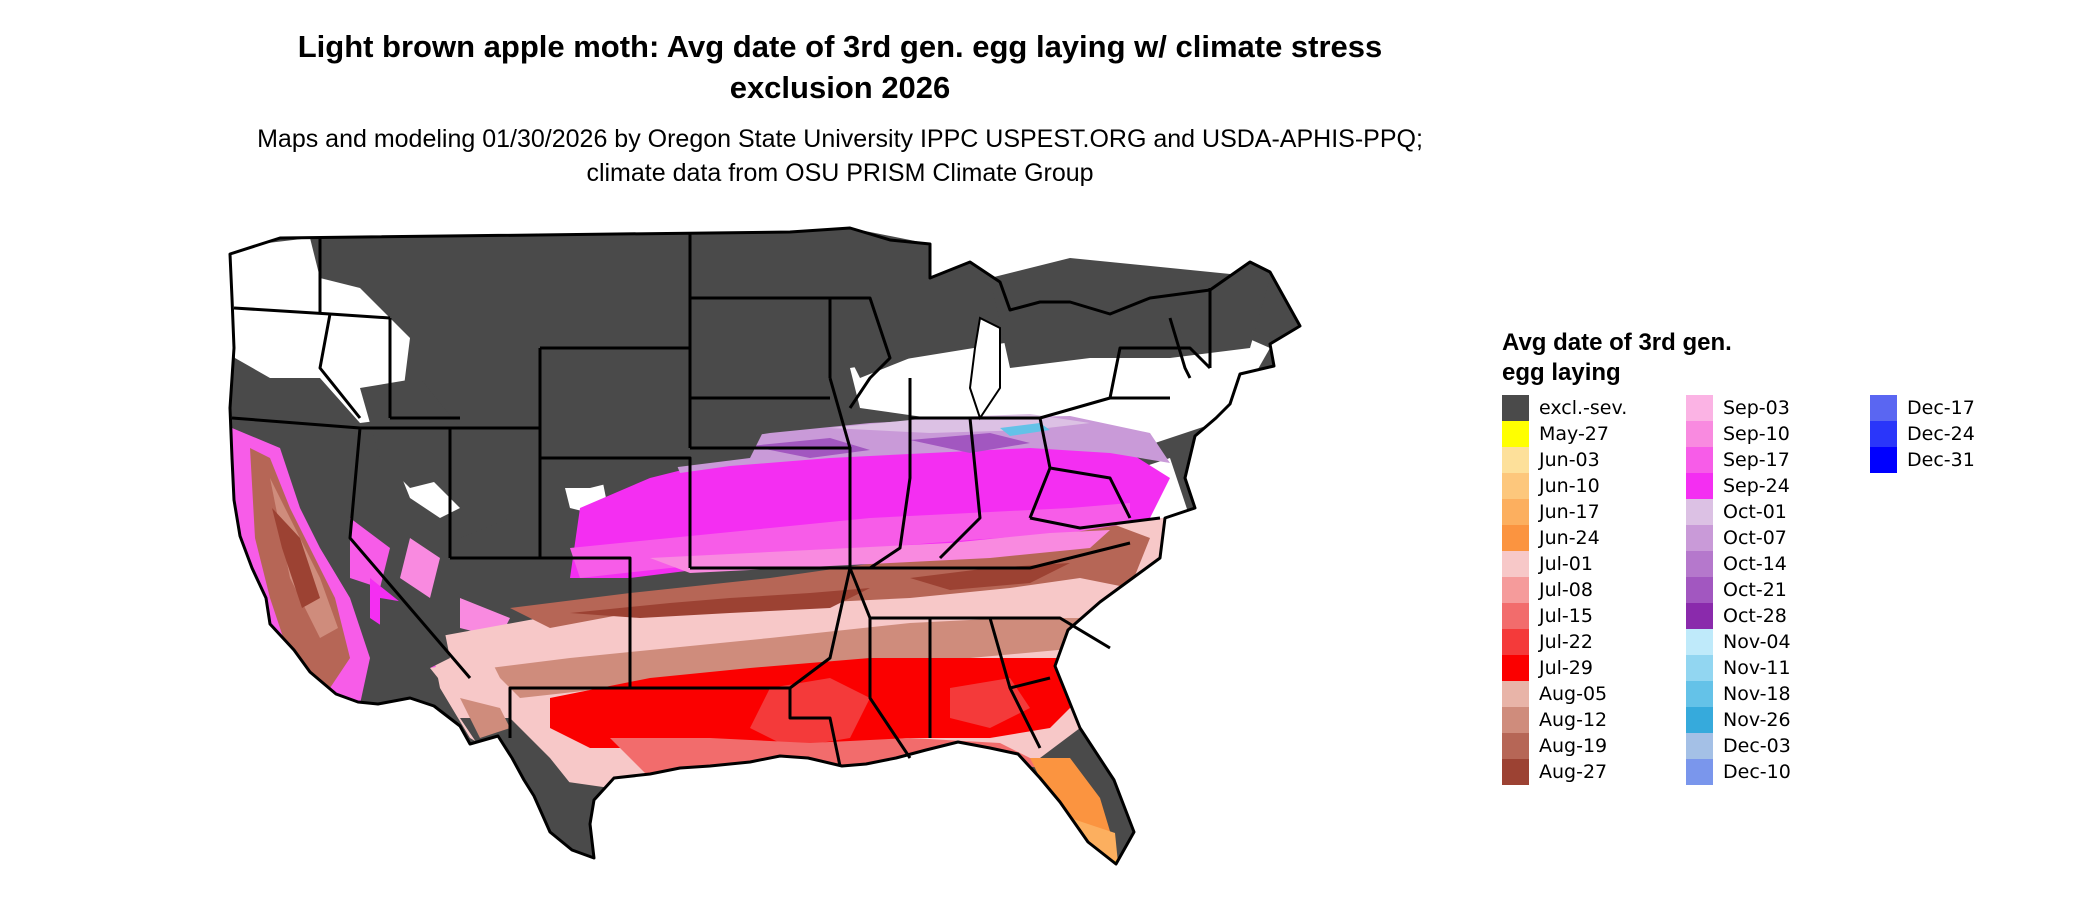  What do you see at coordinates (1574, 434) in the screenshot?
I see `legend-label: May-27` at bounding box center [1574, 434].